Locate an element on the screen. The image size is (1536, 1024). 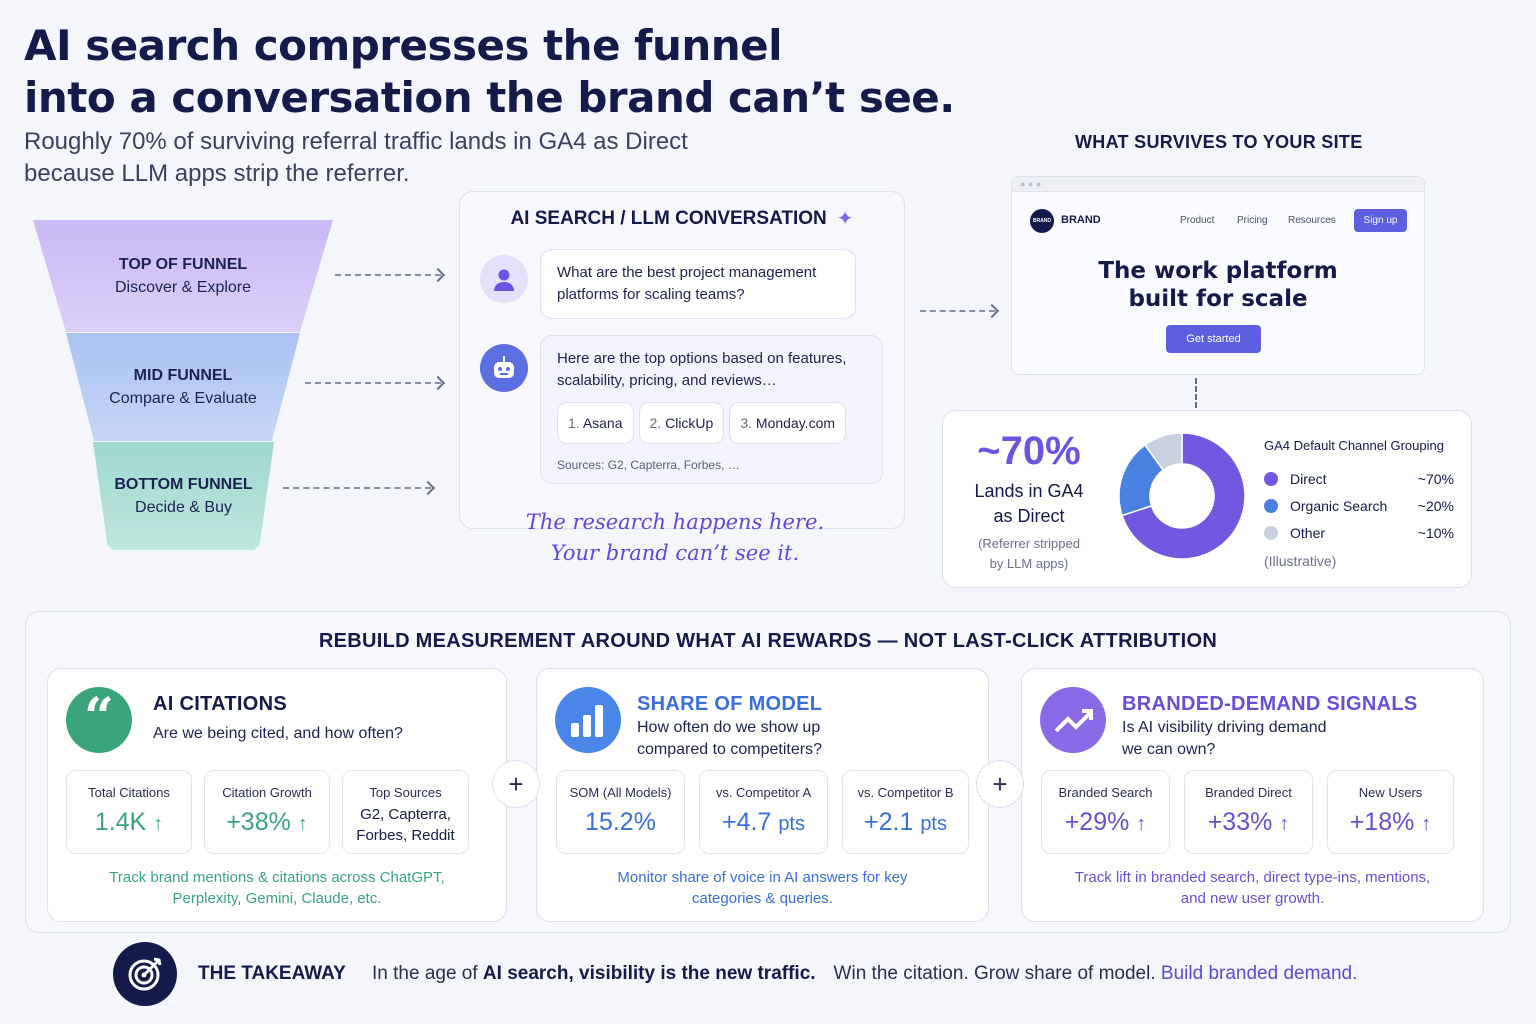
user-icon is located at coordinates (504, 280).